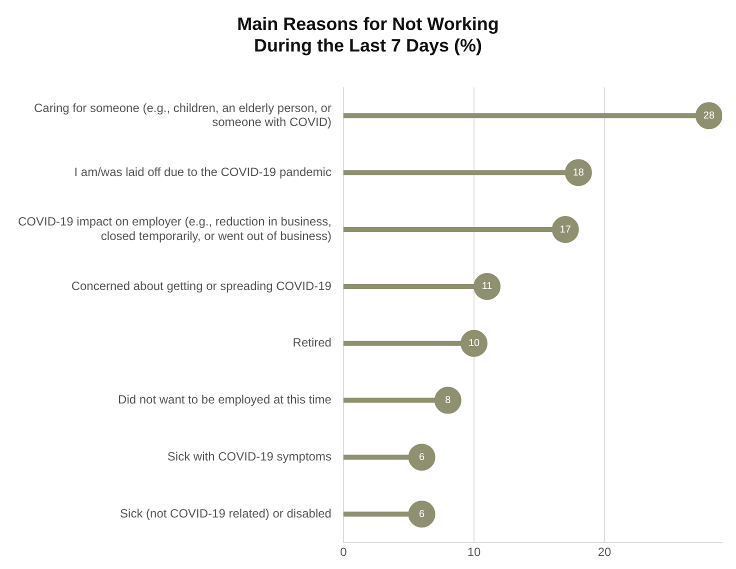 This screenshot has height=569, width=736. What do you see at coordinates (312, 343) in the screenshot?
I see `y-tick-label: Retired` at bounding box center [312, 343].